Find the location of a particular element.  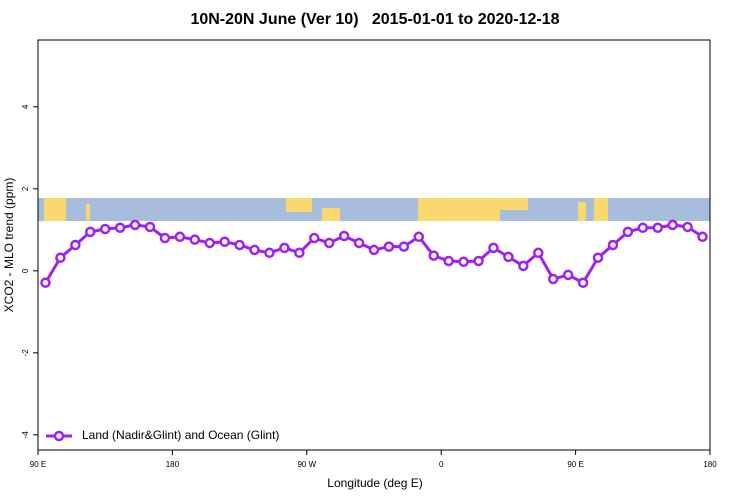

ocean is located at coordinates (374, 209).